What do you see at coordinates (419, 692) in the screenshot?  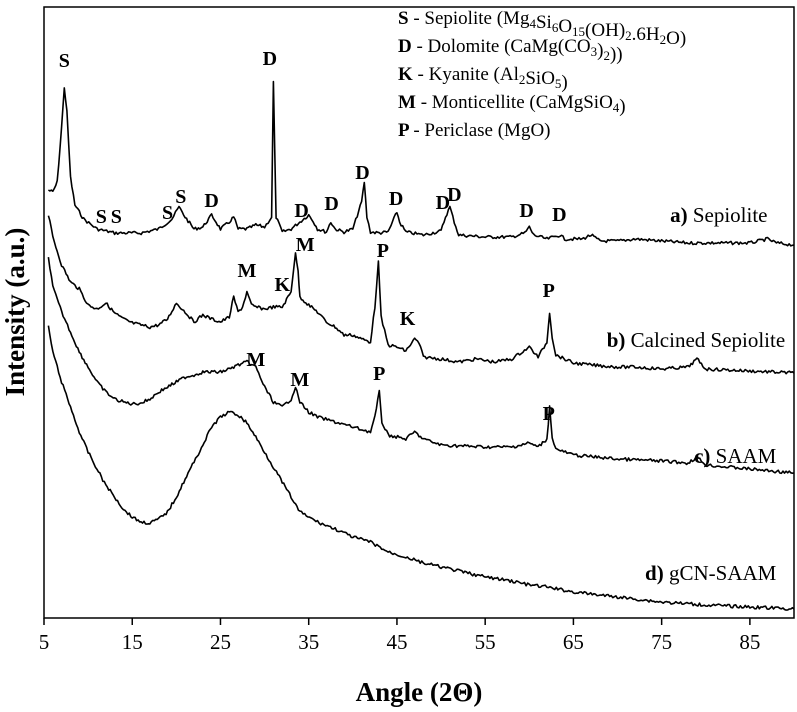 I see `x-axis-title: Angle (2Θ)` at bounding box center [419, 692].